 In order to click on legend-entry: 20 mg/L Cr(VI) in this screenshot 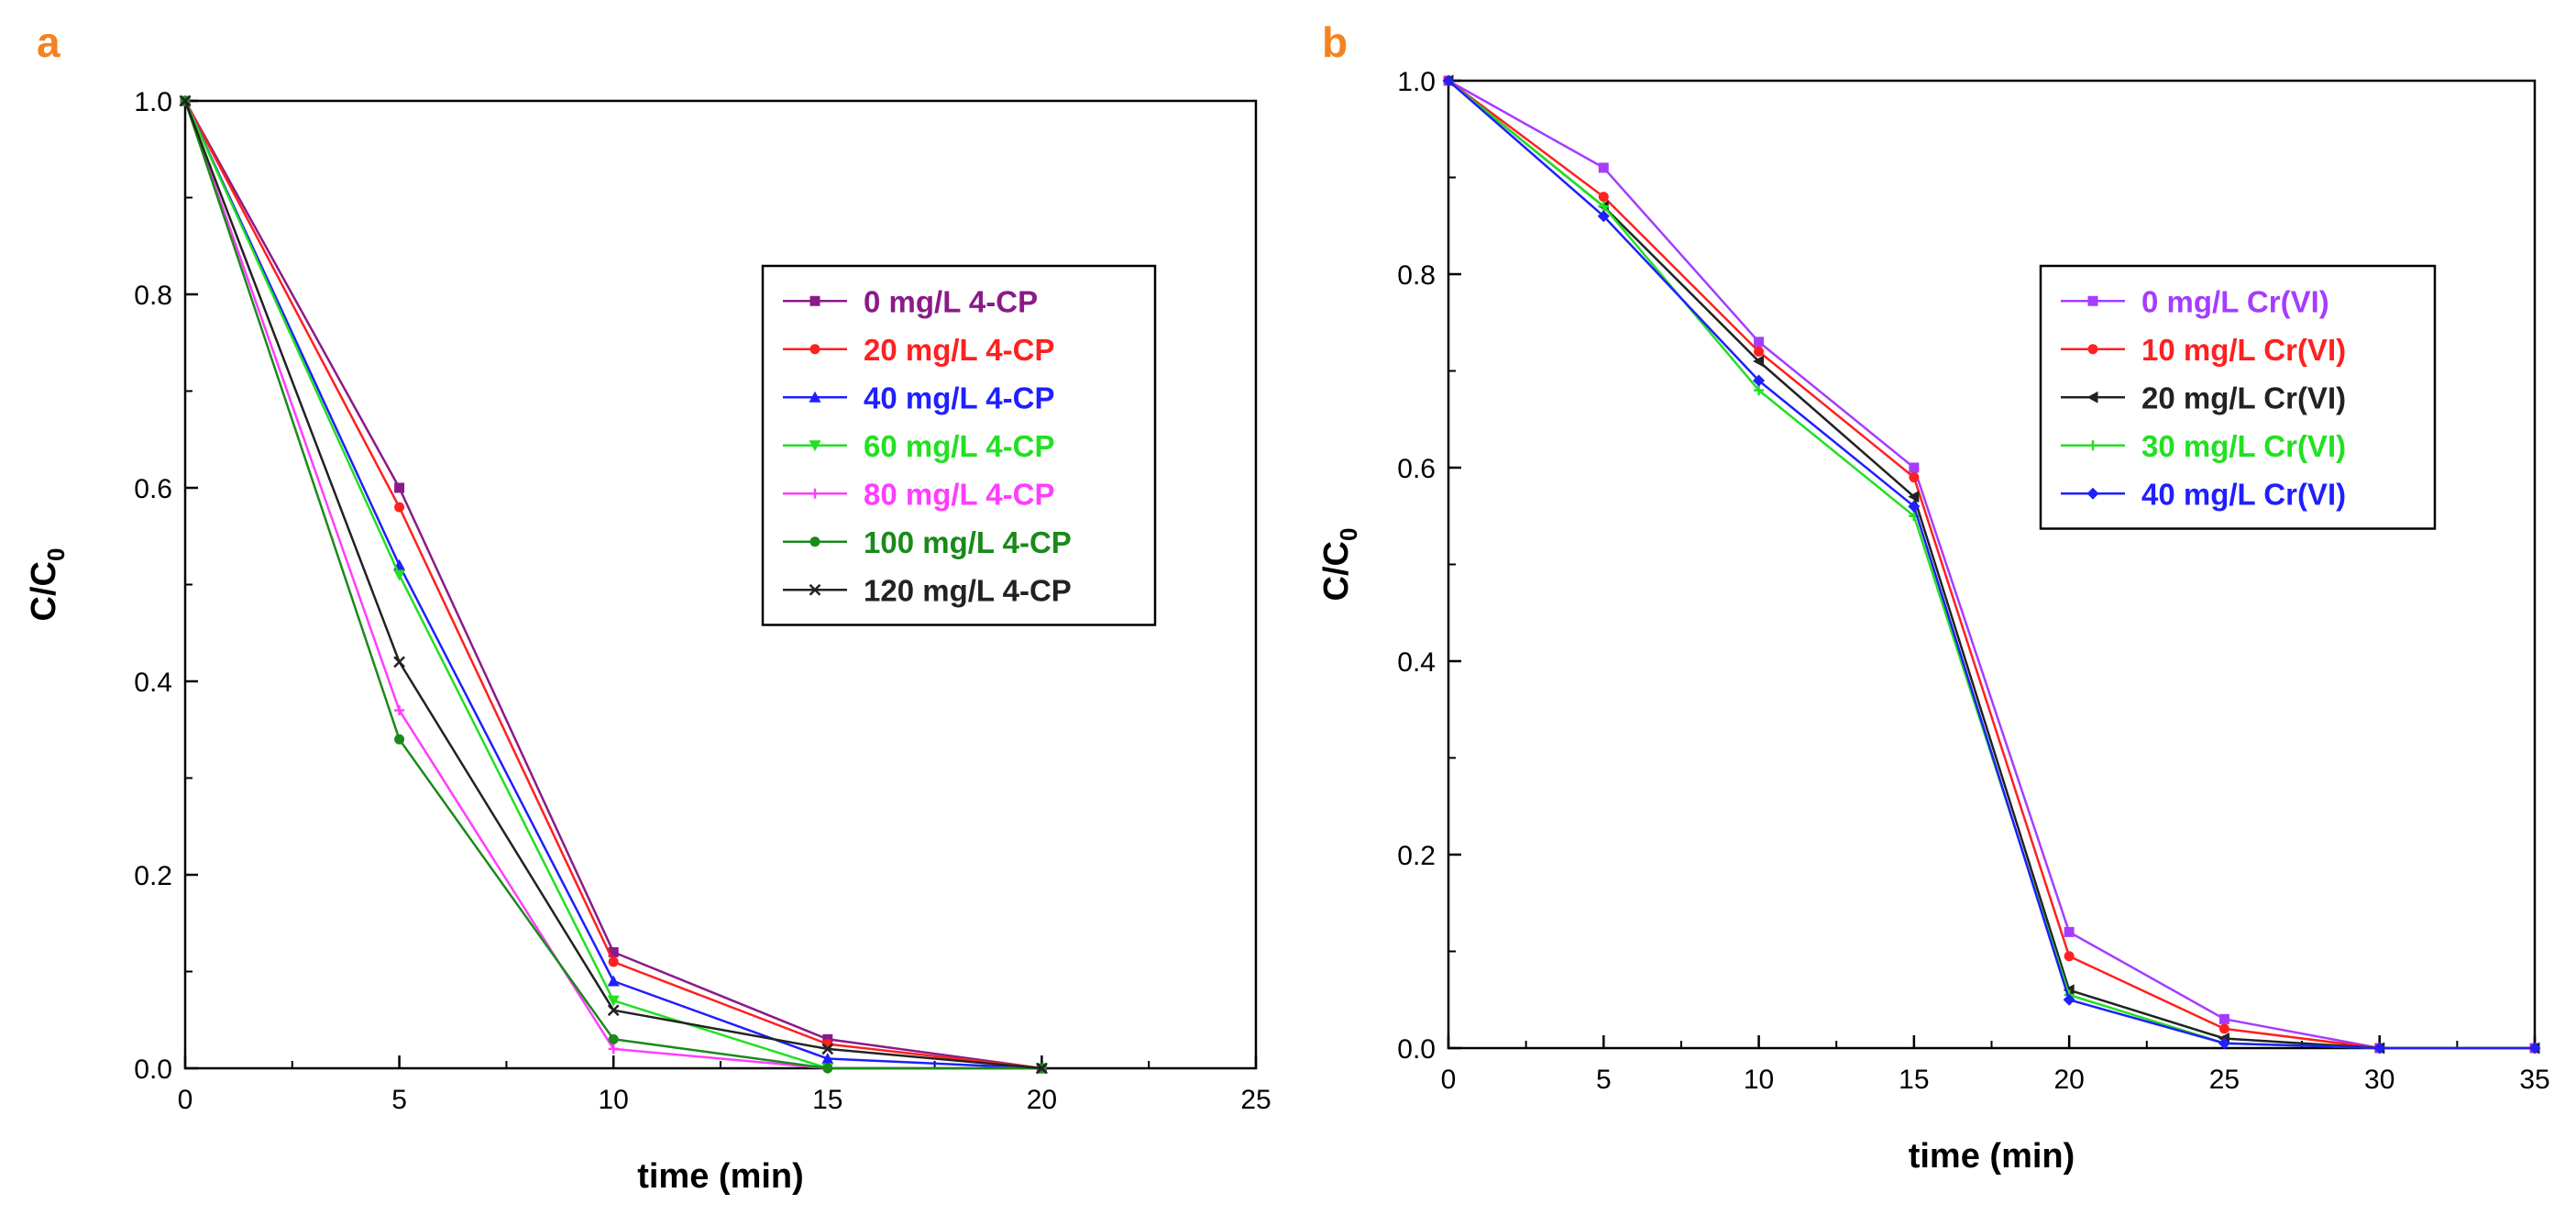, I will do `click(2203, 397)`.